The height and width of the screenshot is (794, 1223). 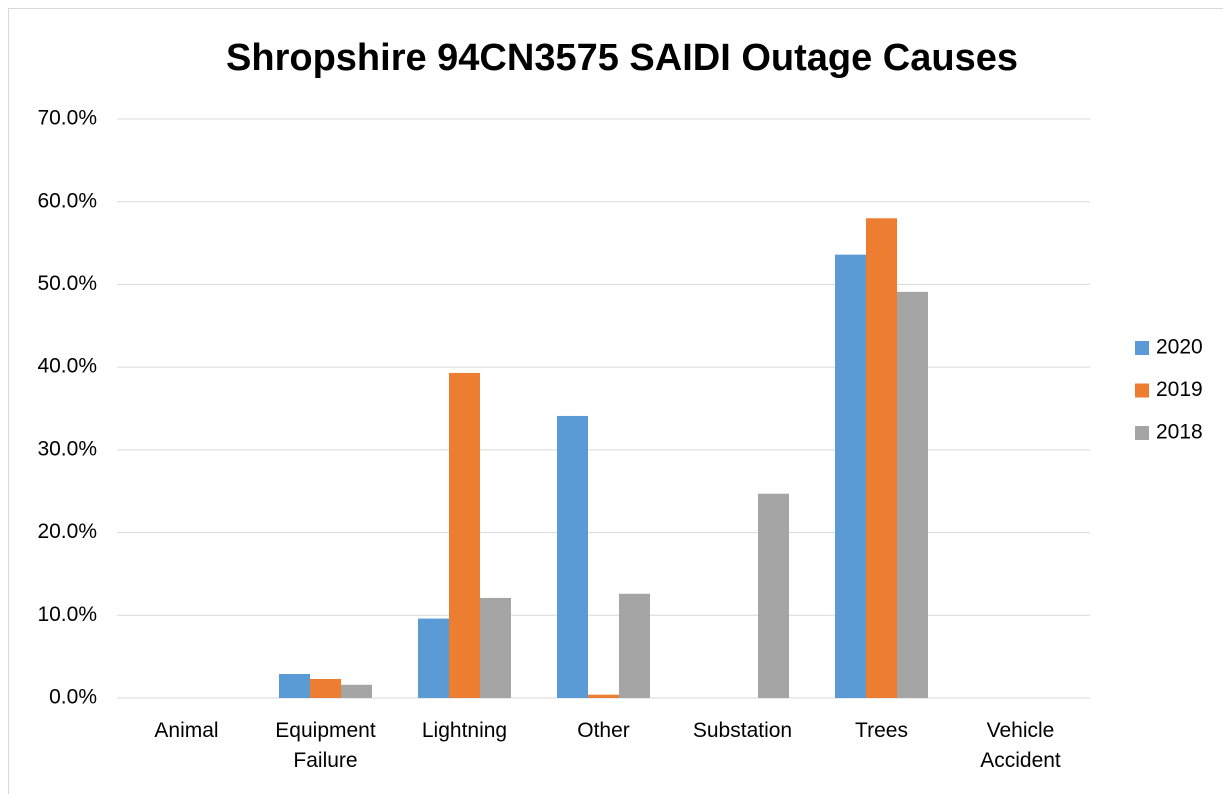 I want to click on x-tick-label: Equipment Failure, so click(x=325, y=745).